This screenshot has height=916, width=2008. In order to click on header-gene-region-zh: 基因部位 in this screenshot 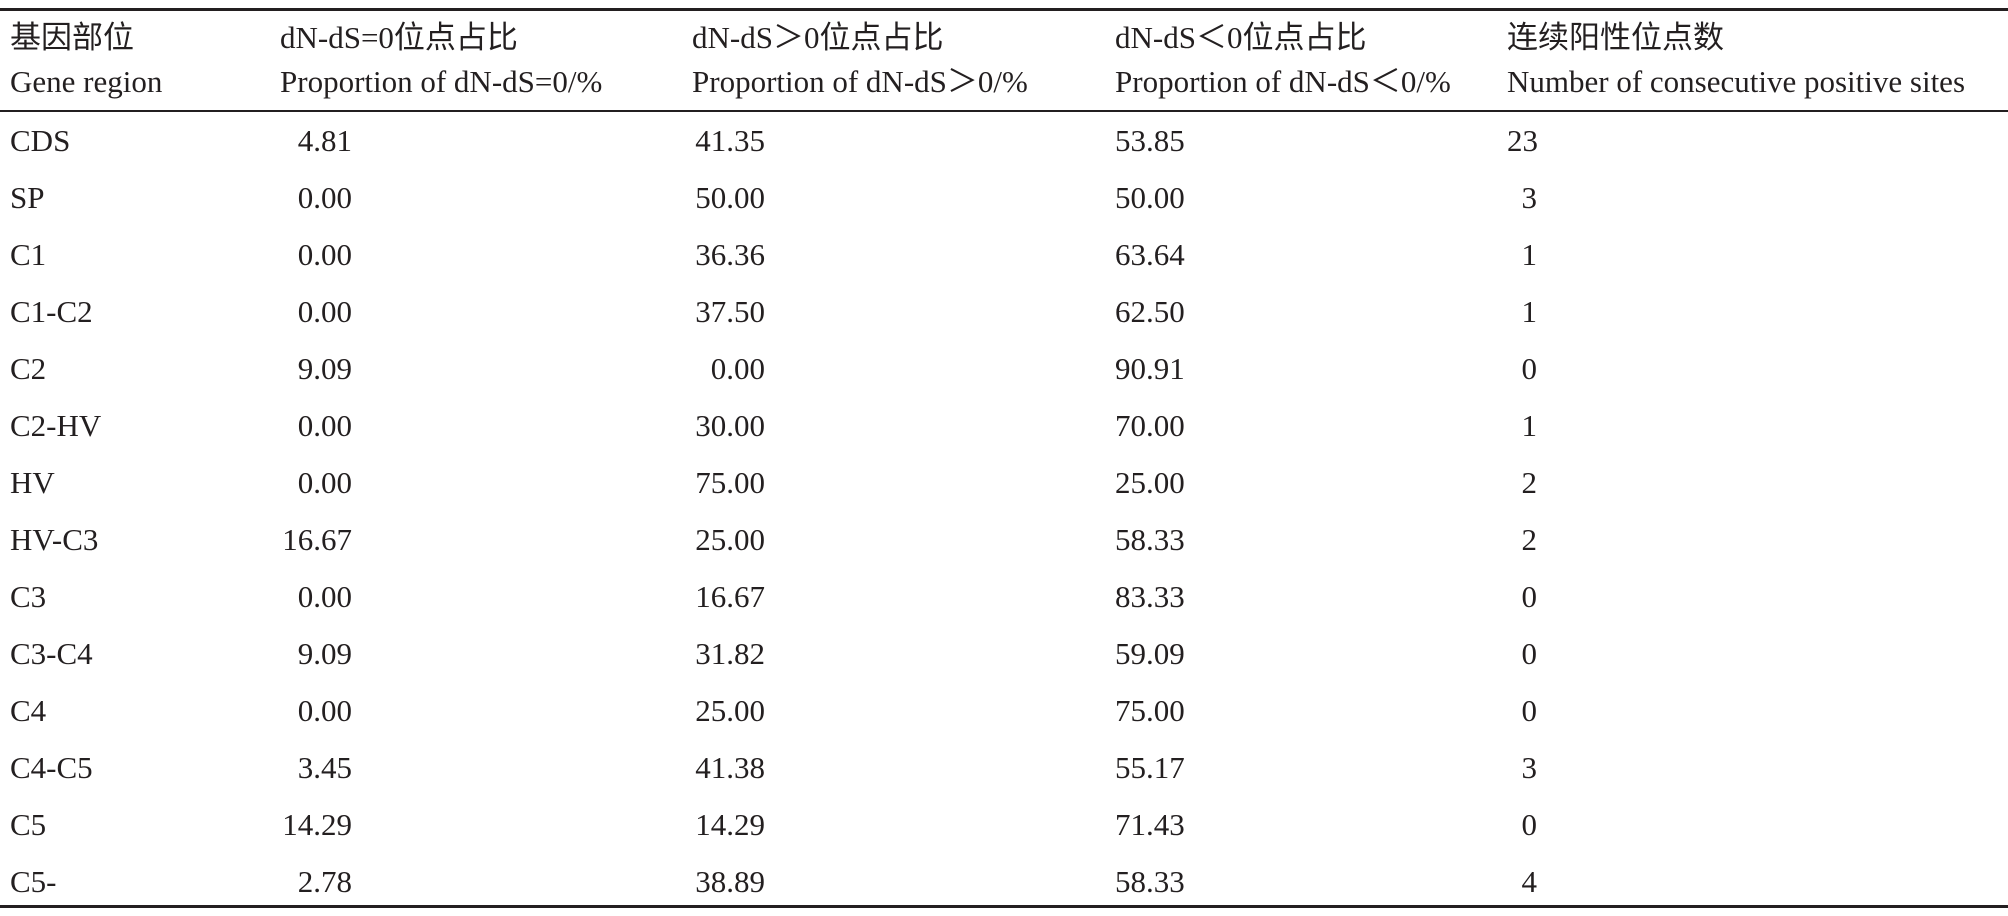, I will do `click(72, 37)`.